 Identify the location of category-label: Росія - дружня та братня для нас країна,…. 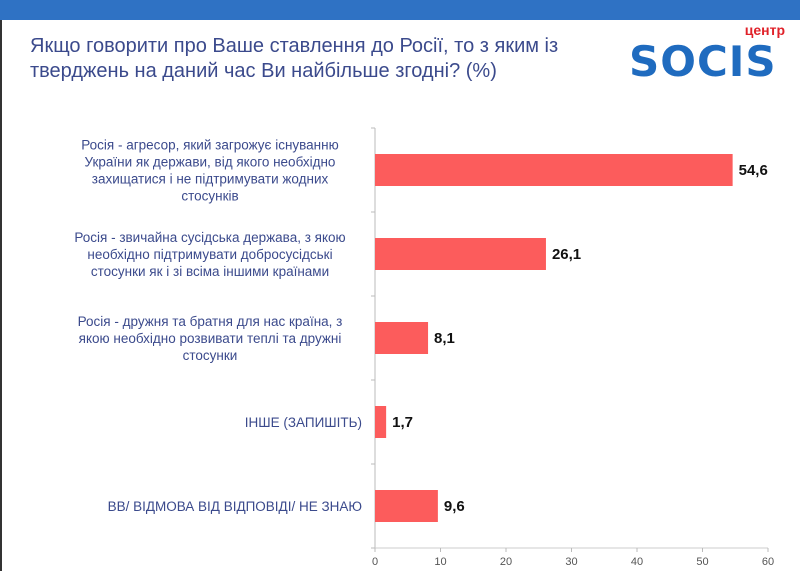
(210, 321).